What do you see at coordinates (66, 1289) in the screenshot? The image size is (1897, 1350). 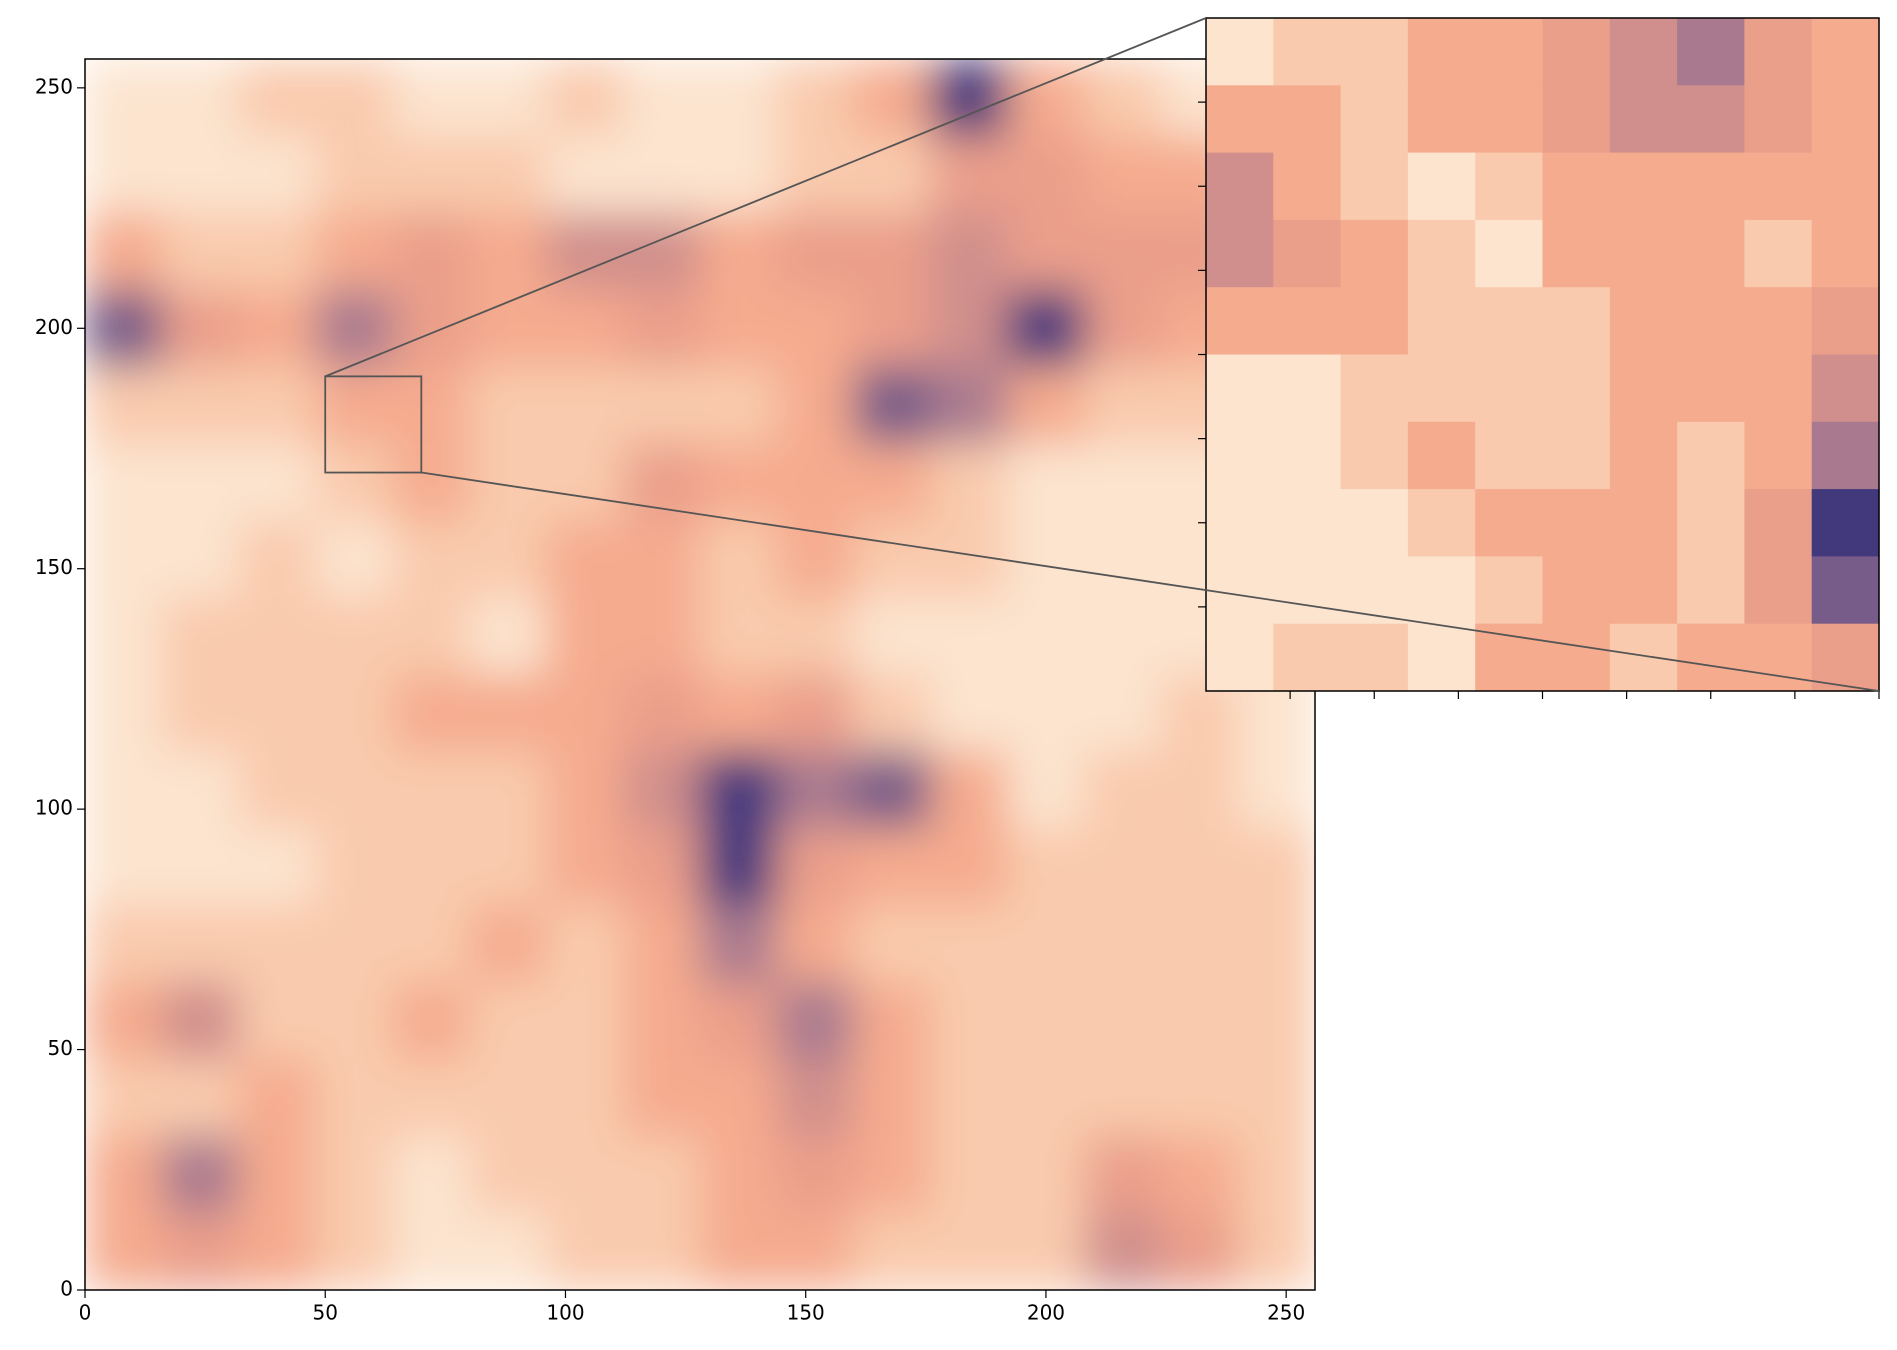 I see `y-tick-label: 0` at bounding box center [66, 1289].